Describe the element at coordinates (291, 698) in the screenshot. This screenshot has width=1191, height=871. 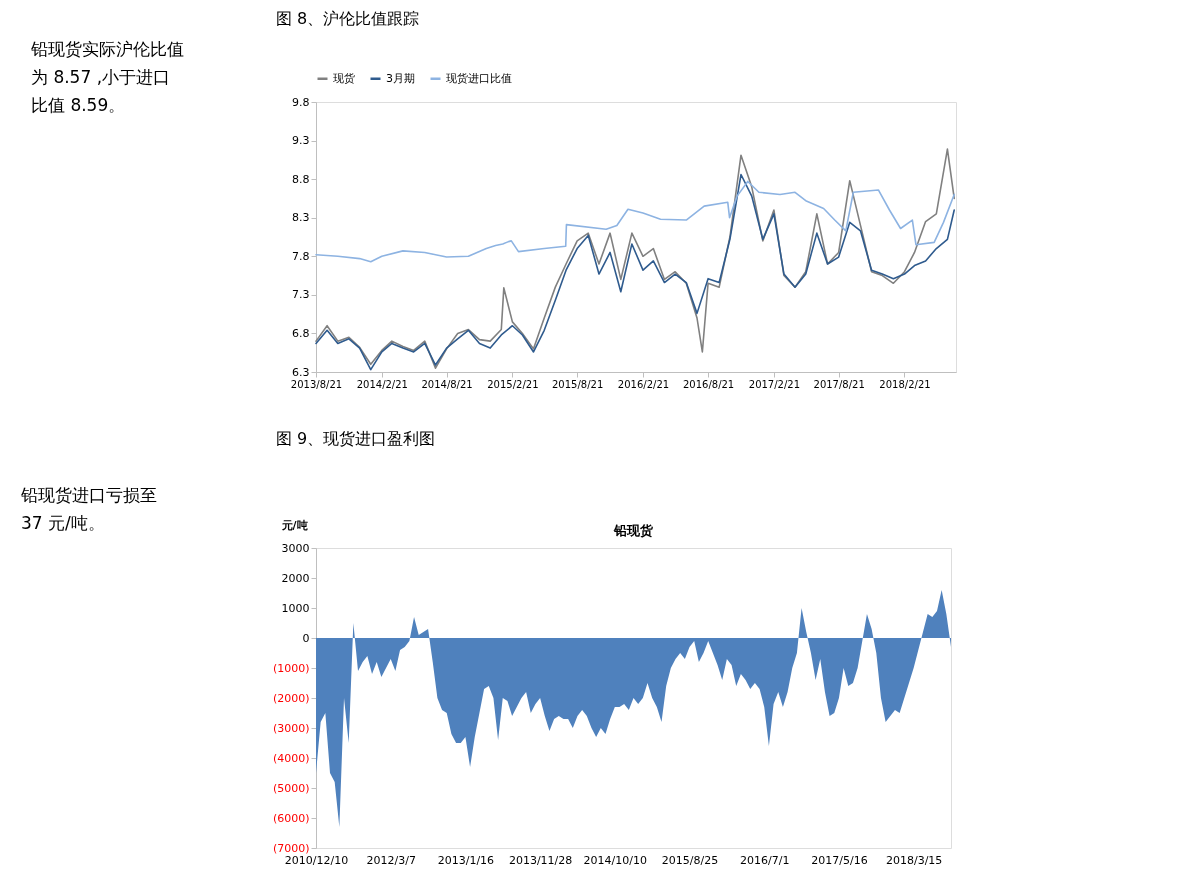
I see `y-tick-label: (2000)` at that location.